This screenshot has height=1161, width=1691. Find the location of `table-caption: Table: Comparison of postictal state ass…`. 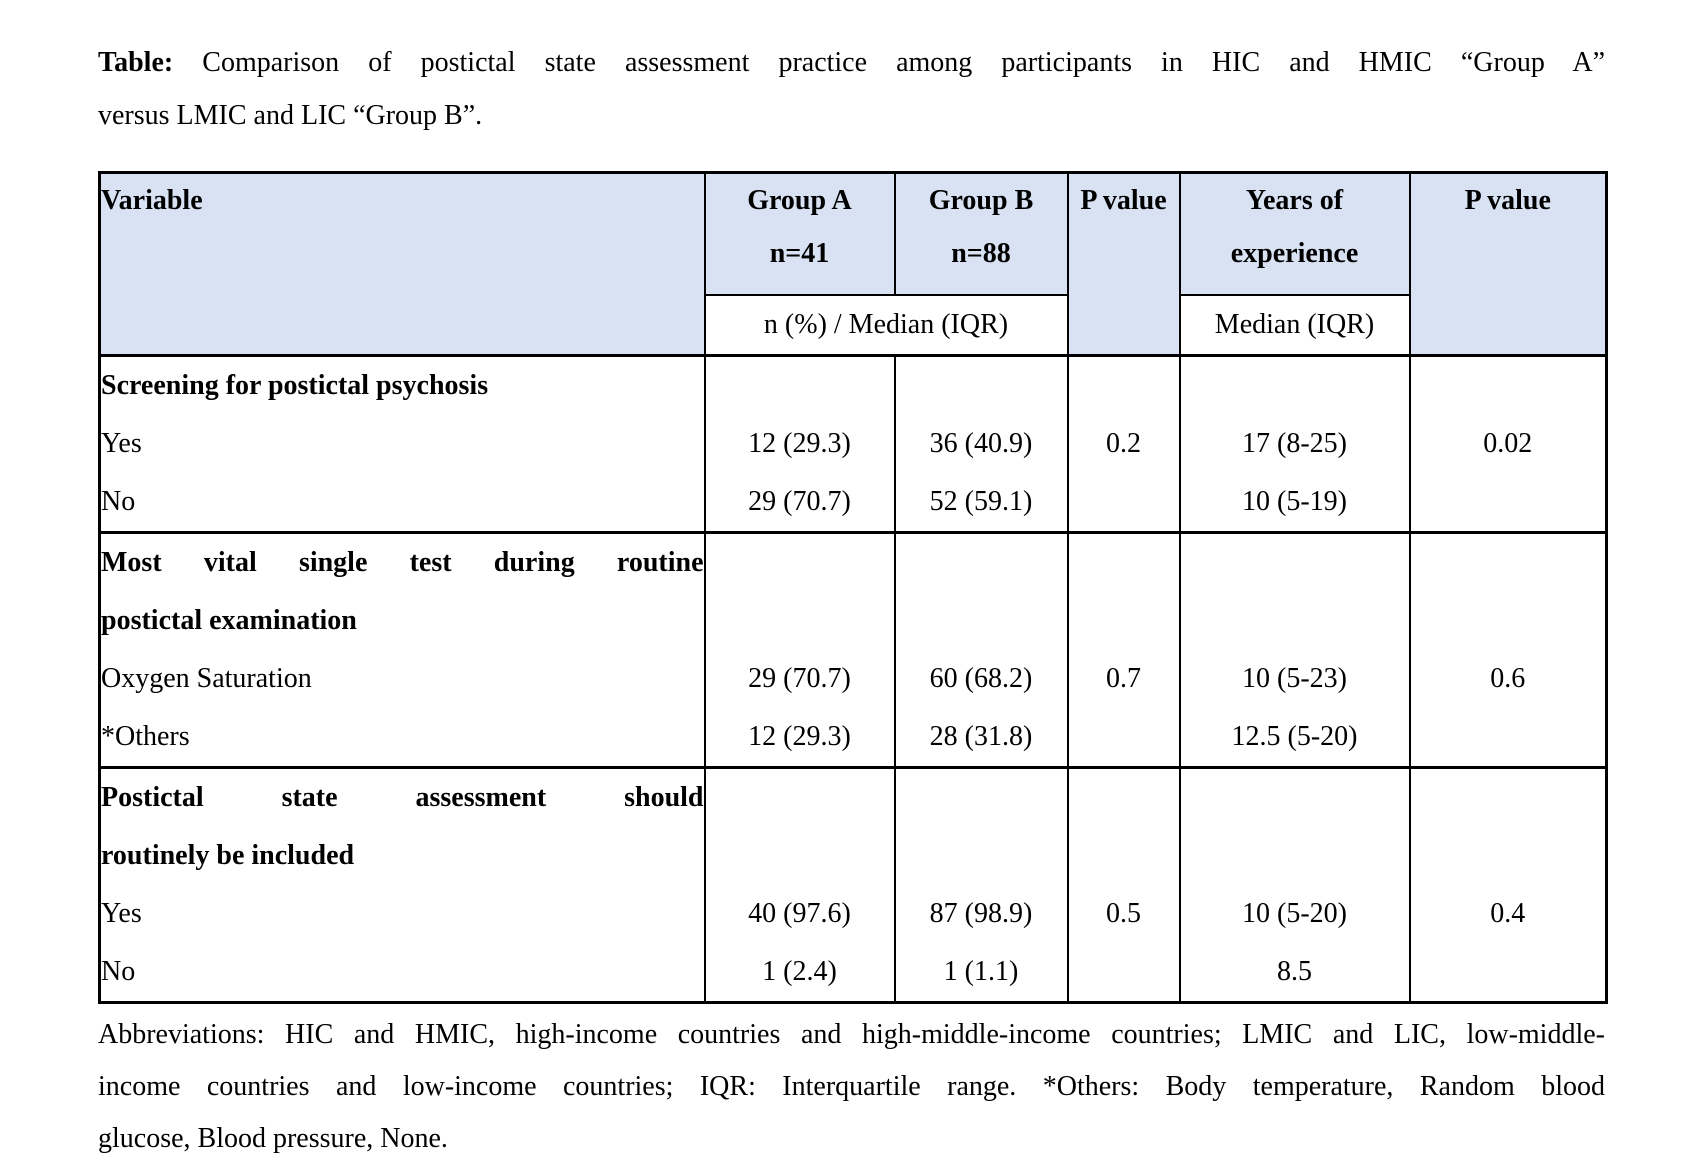

table-caption: Table: Comparison of postictal state ass… is located at coordinates (851, 89).